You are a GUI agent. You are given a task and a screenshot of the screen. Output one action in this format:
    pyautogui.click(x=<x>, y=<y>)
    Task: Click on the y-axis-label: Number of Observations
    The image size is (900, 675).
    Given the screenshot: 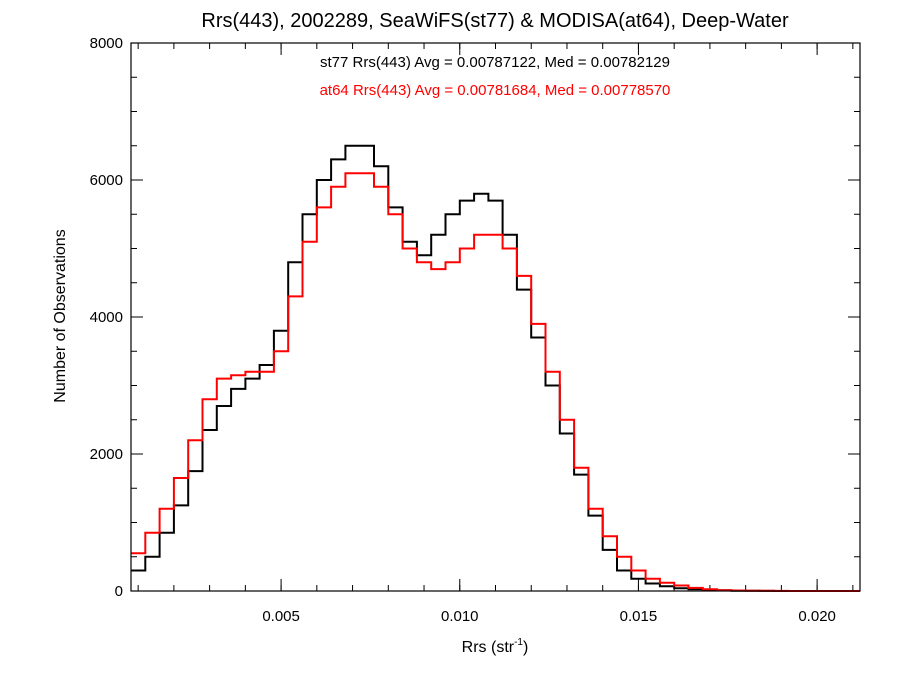 What is the action you would take?
    pyautogui.click(x=60, y=315)
    